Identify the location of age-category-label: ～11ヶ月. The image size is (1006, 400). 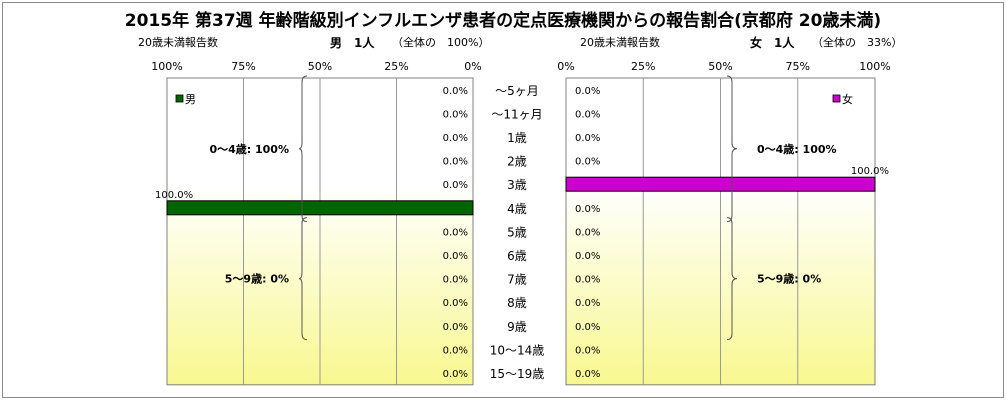
(516, 114).